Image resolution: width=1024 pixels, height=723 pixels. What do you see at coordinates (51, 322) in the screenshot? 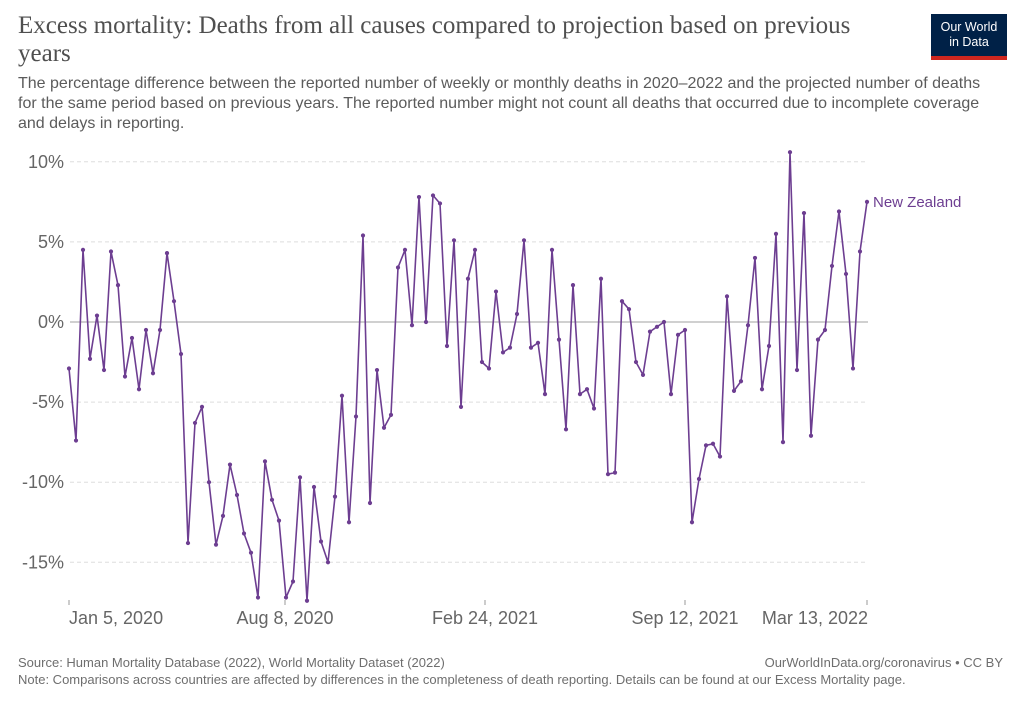
I see `y-tick-label: 0%` at bounding box center [51, 322].